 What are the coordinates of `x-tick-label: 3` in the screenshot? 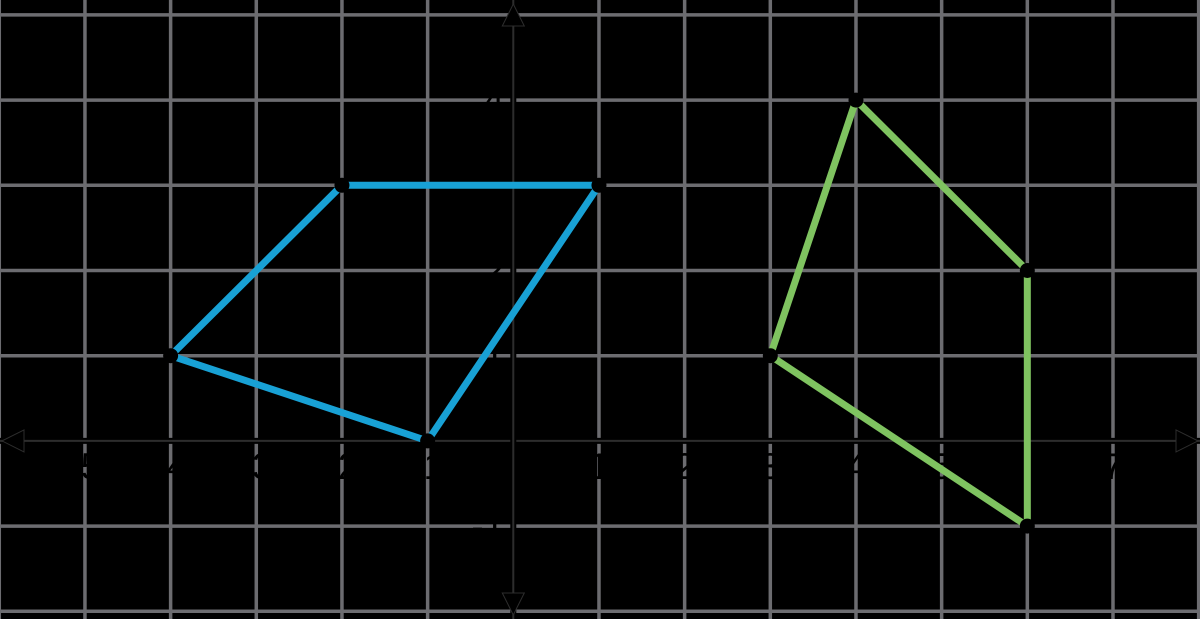 It's located at (770, 466).